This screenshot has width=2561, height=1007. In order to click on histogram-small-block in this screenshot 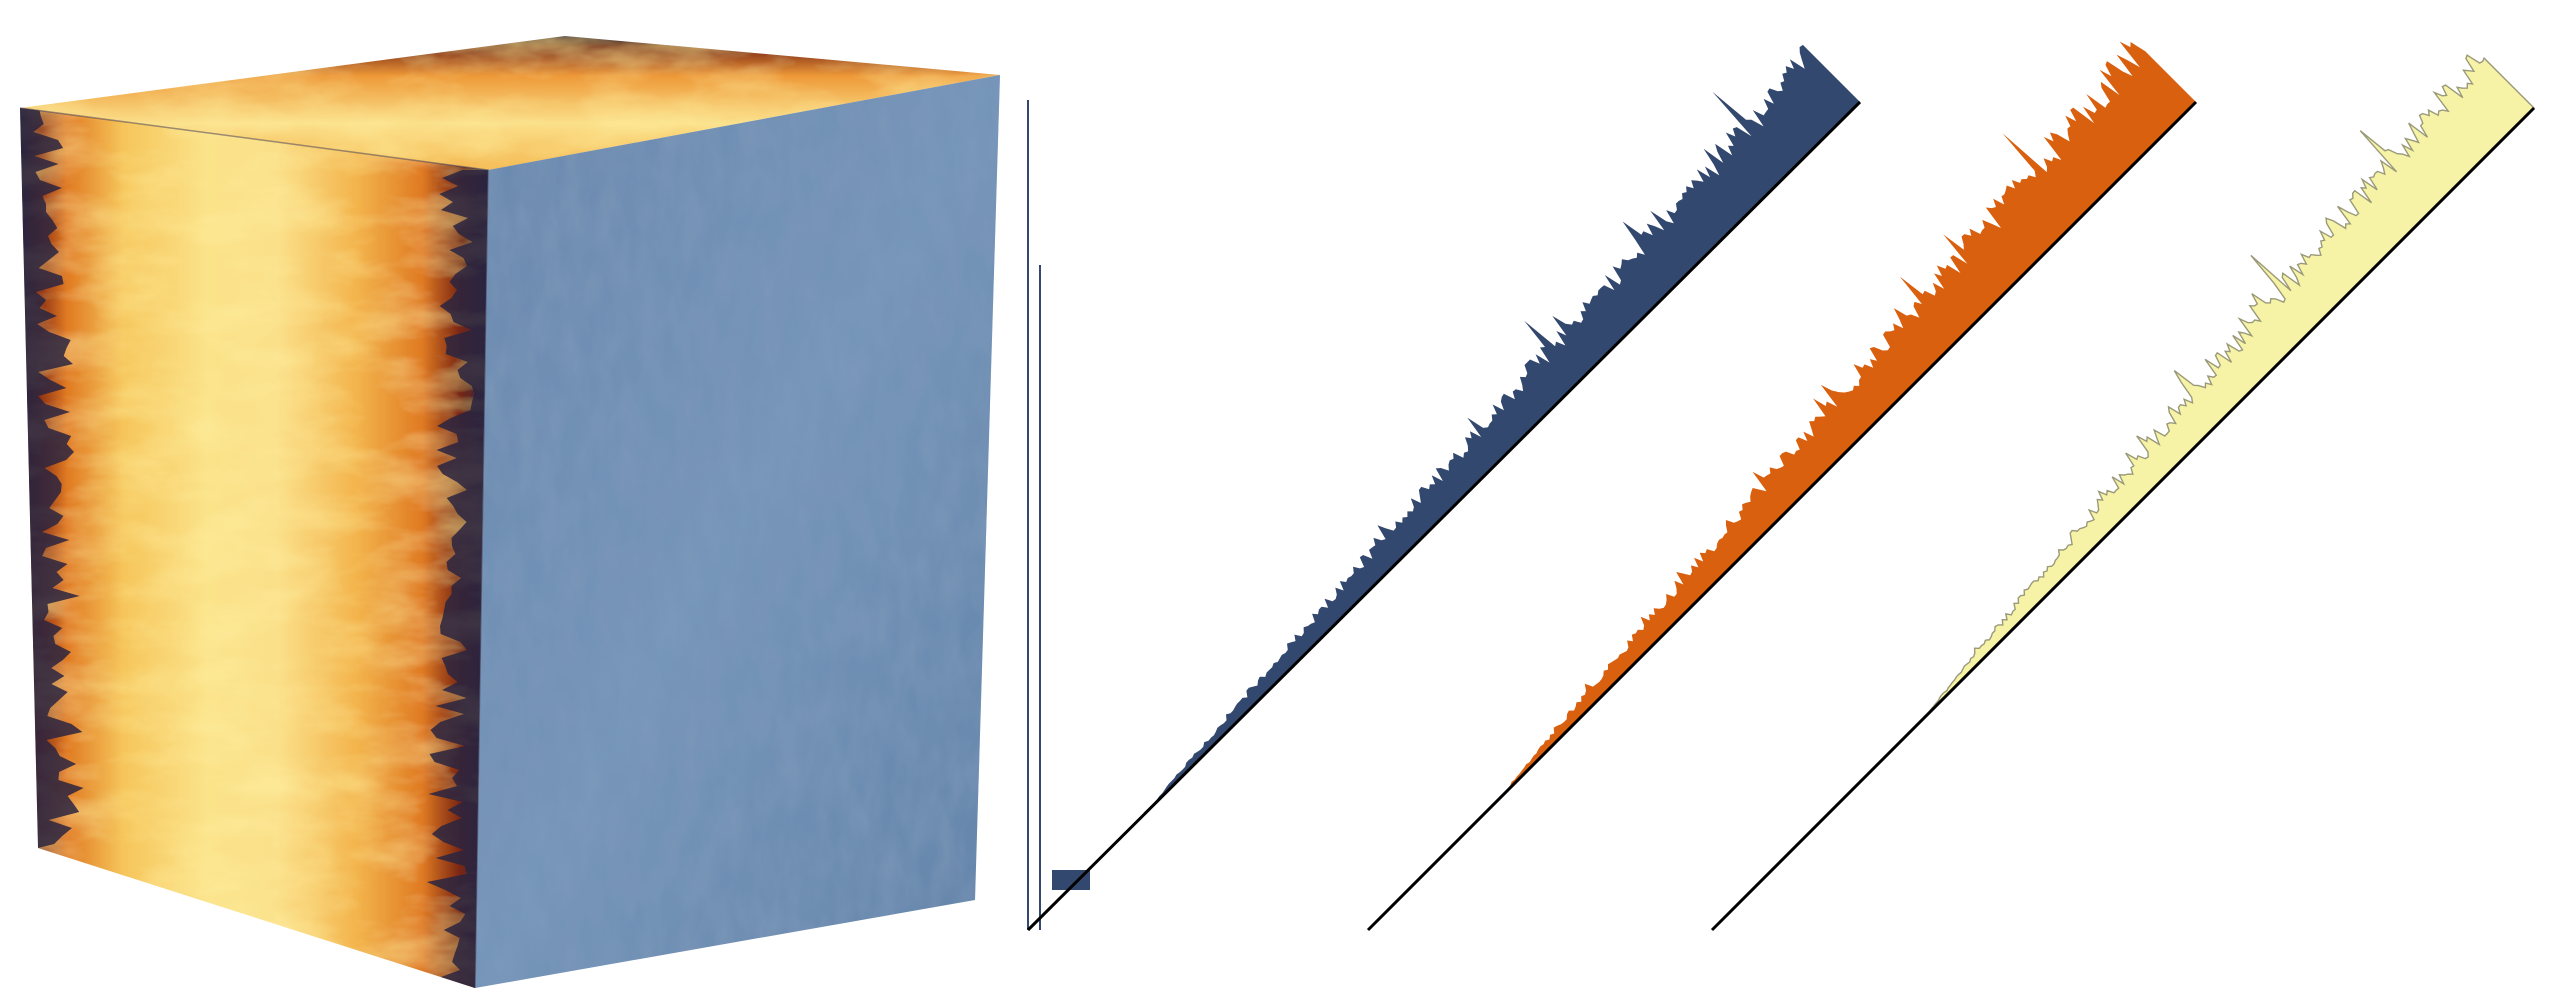, I will do `click(1071, 880)`.